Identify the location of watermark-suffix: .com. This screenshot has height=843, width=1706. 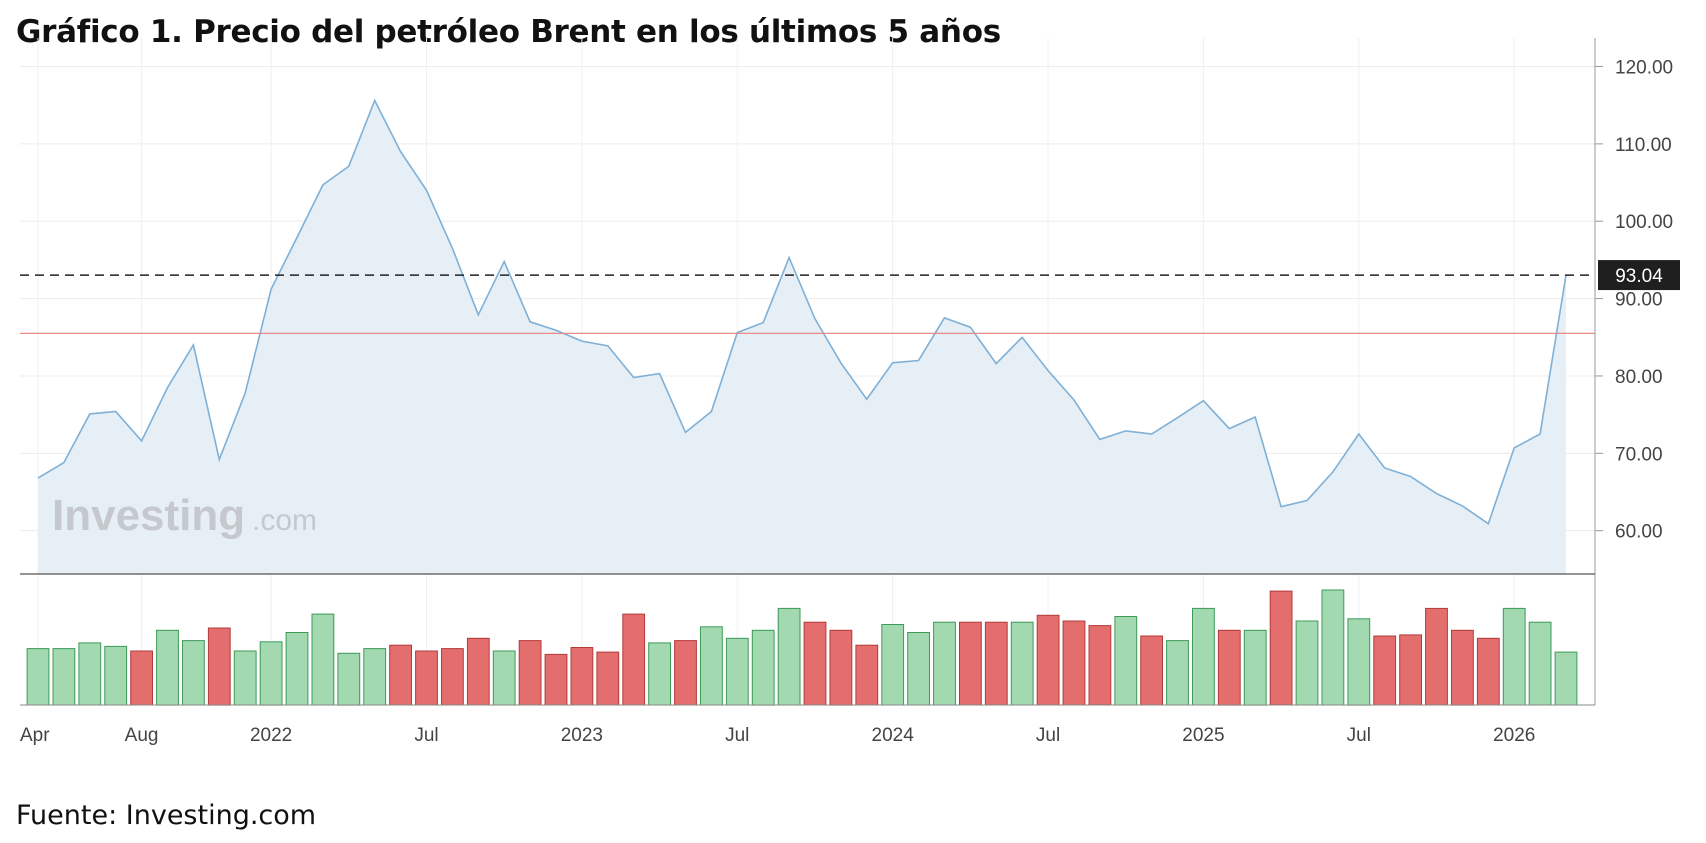
(284, 520).